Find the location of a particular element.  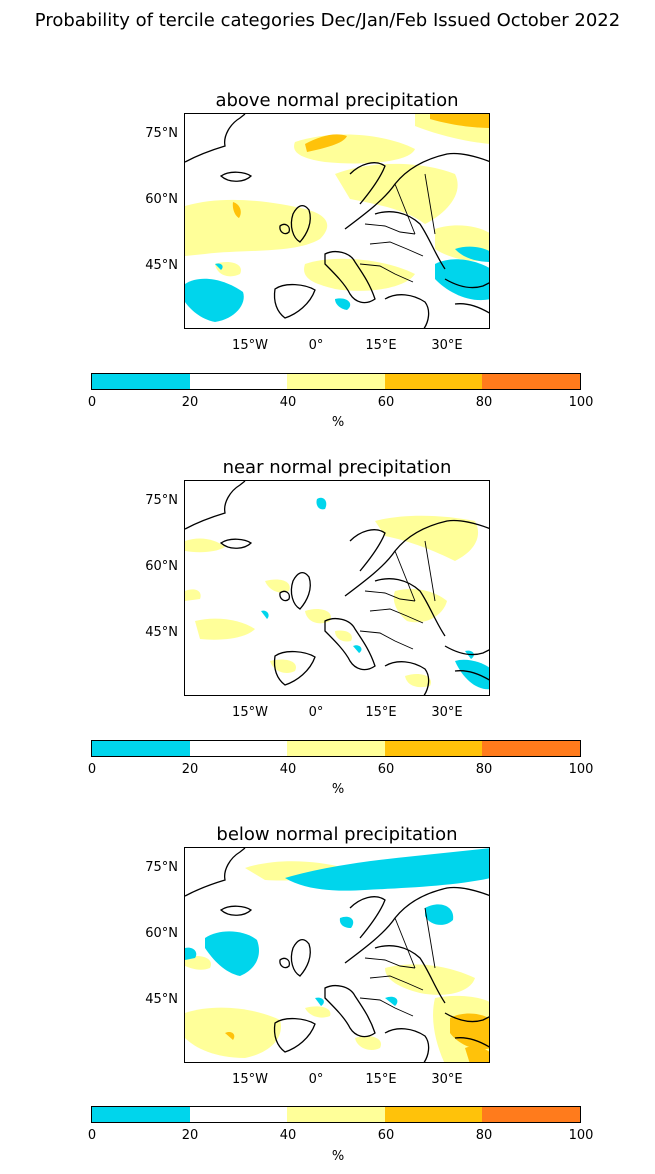

map-below-normal is located at coordinates (337, 955).